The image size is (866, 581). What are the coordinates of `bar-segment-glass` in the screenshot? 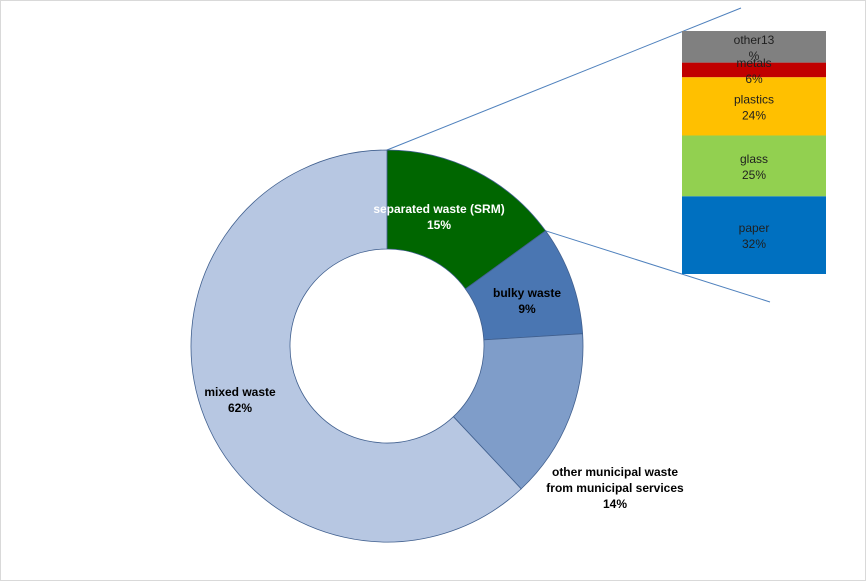 It's located at (754, 166).